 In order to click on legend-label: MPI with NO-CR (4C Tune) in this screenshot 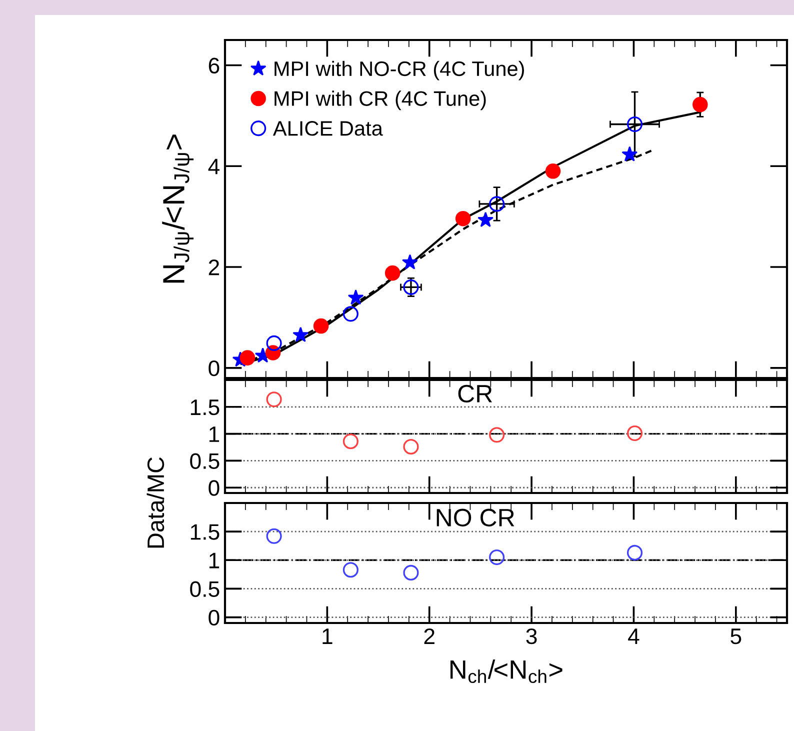, I will do `click(399, 70)`.